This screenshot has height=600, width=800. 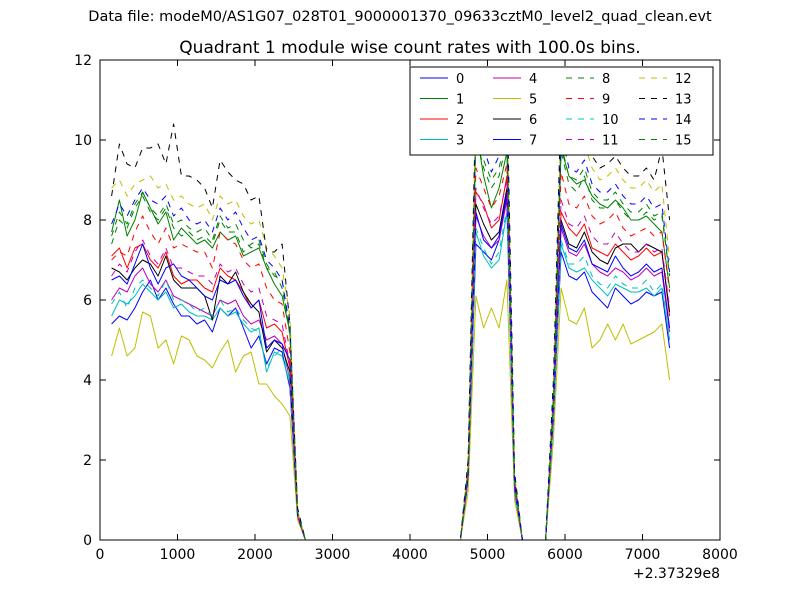 What do you see at coordinates (683, 120) in the screenshot?
I see `legend-label: 14` at bounding box center [683, 120].